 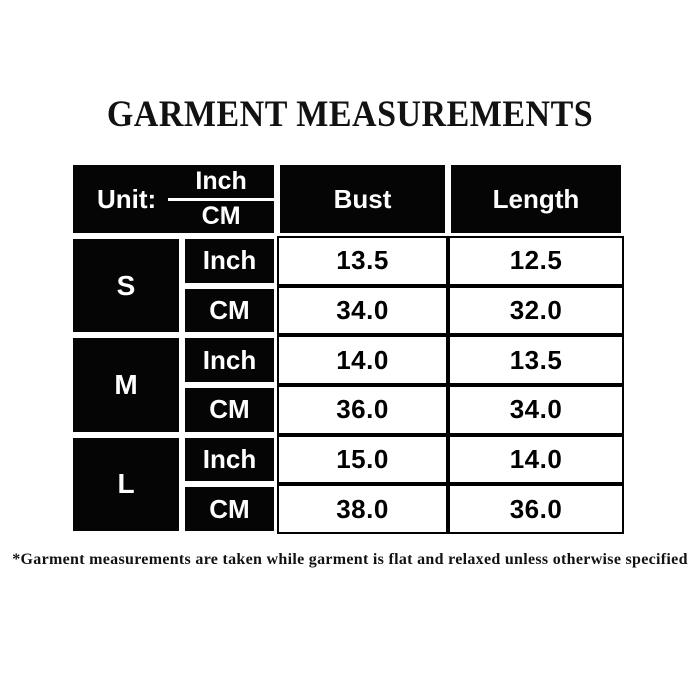 I want to click on bust-value-s-cm: 34.0, so click(x=362, y=310).